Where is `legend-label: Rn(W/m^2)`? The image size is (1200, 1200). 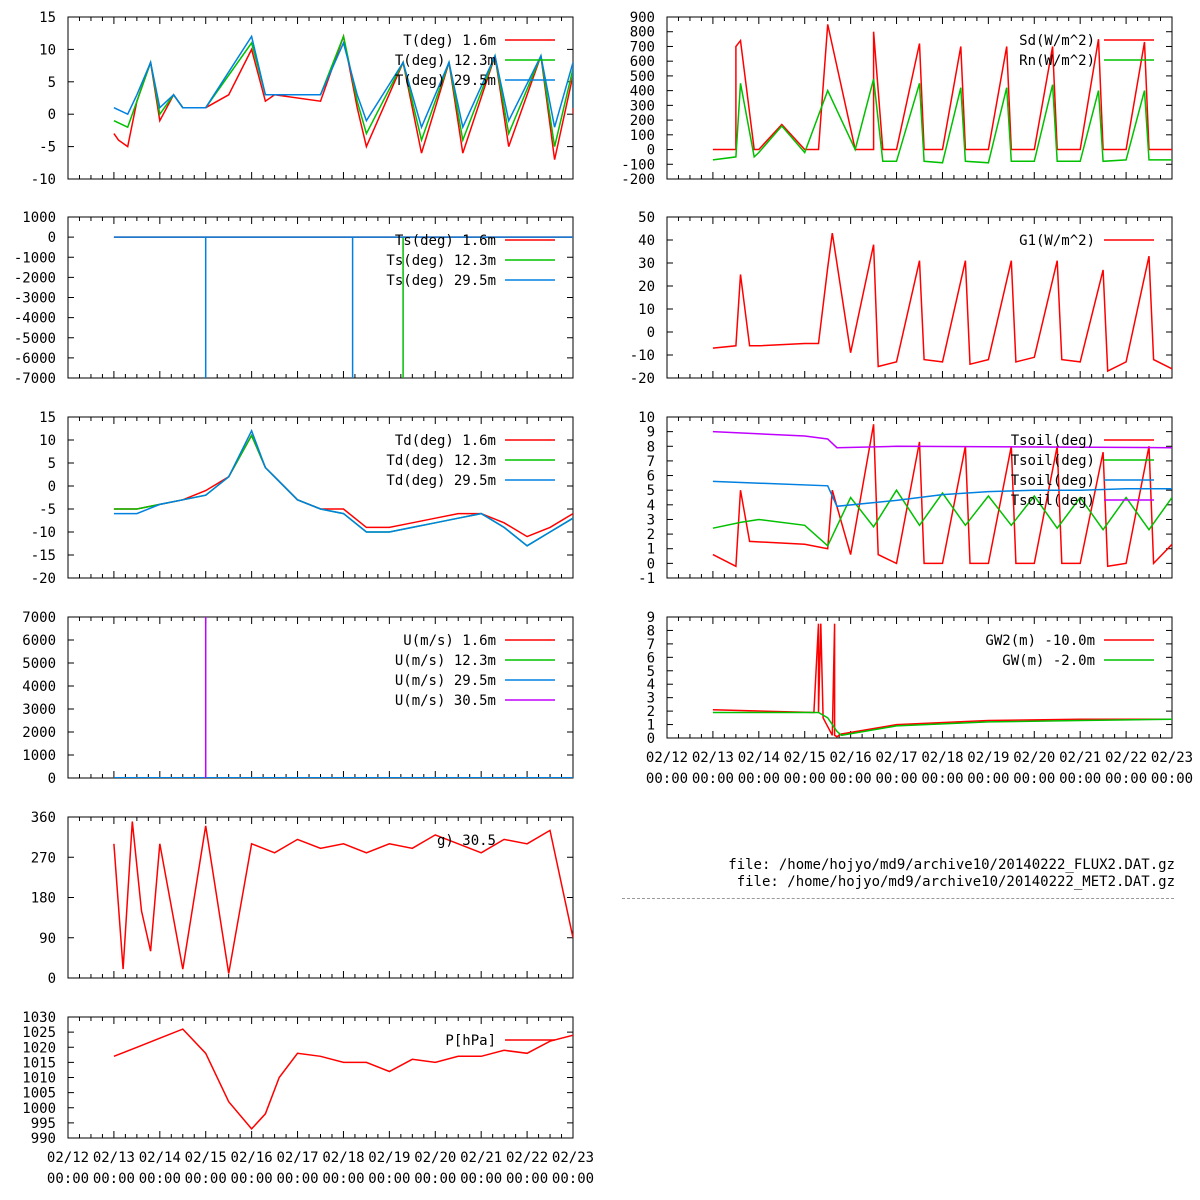
legend-label: Rn(W/m^2) is located at coordinates (1057, 61).